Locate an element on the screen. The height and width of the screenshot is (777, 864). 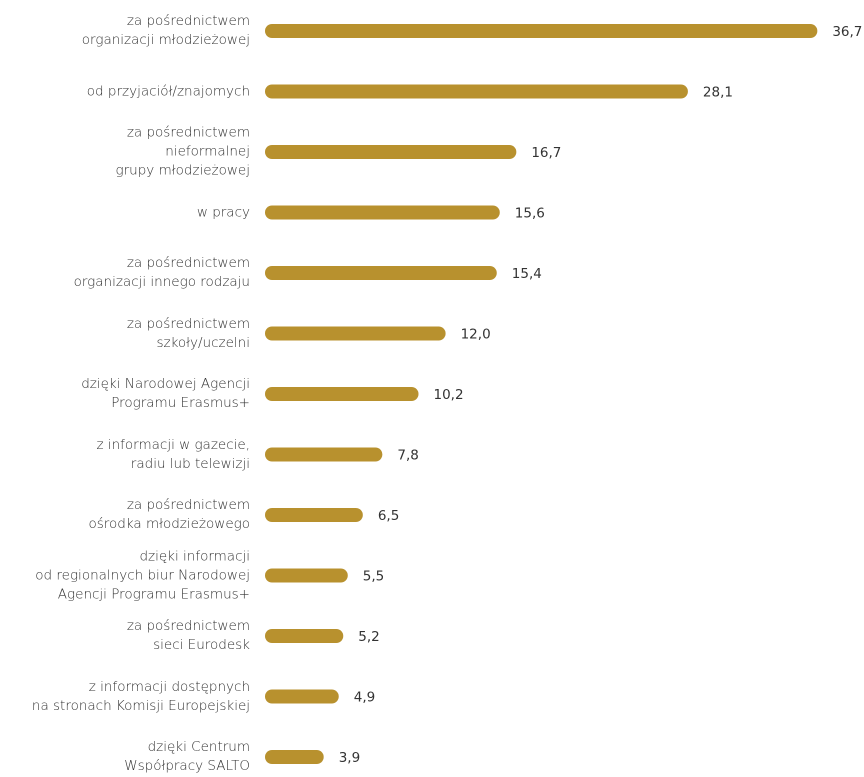
value-label: 6,5 is located at coordinates (388, 516).